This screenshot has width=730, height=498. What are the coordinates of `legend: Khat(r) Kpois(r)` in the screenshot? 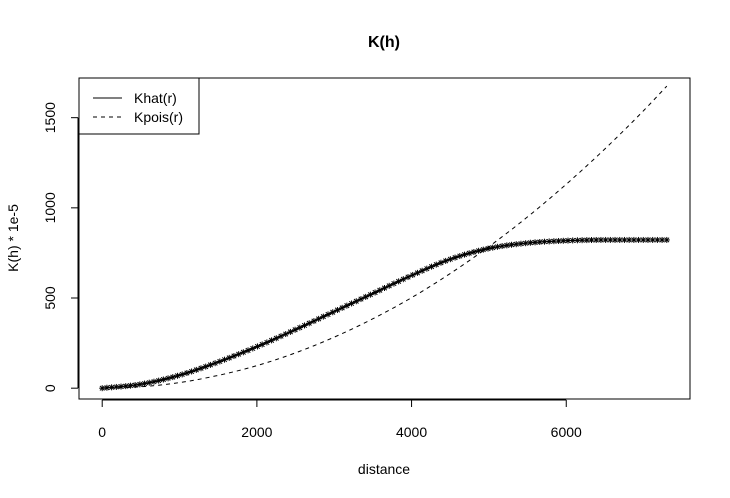 It's located at (139, 106).